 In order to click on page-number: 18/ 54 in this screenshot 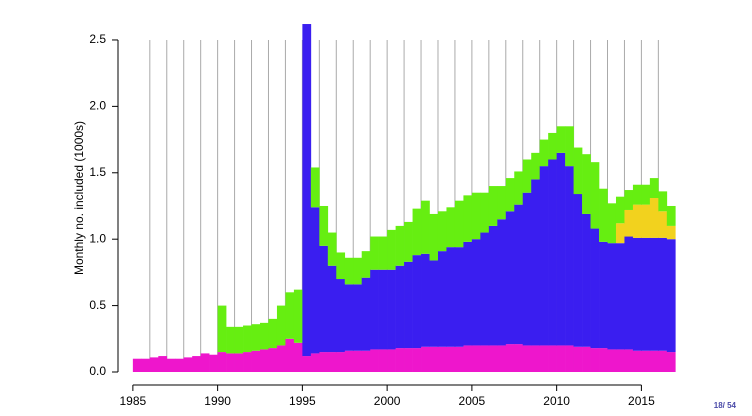, I will do `click(725, 405)`.